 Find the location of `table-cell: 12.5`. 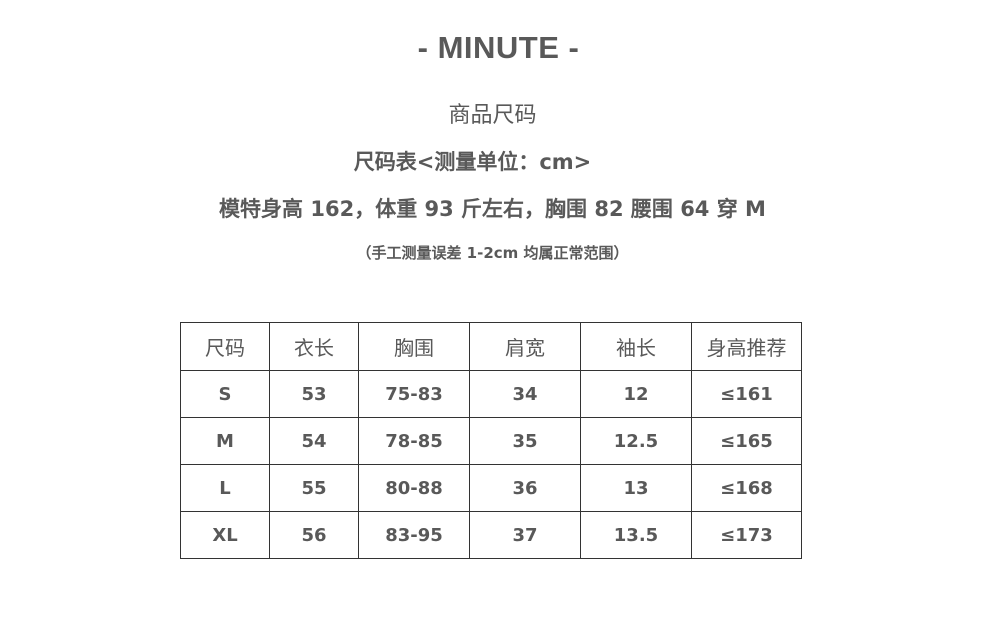

table-cell: 12.5 is located at coordinates (636, 441).